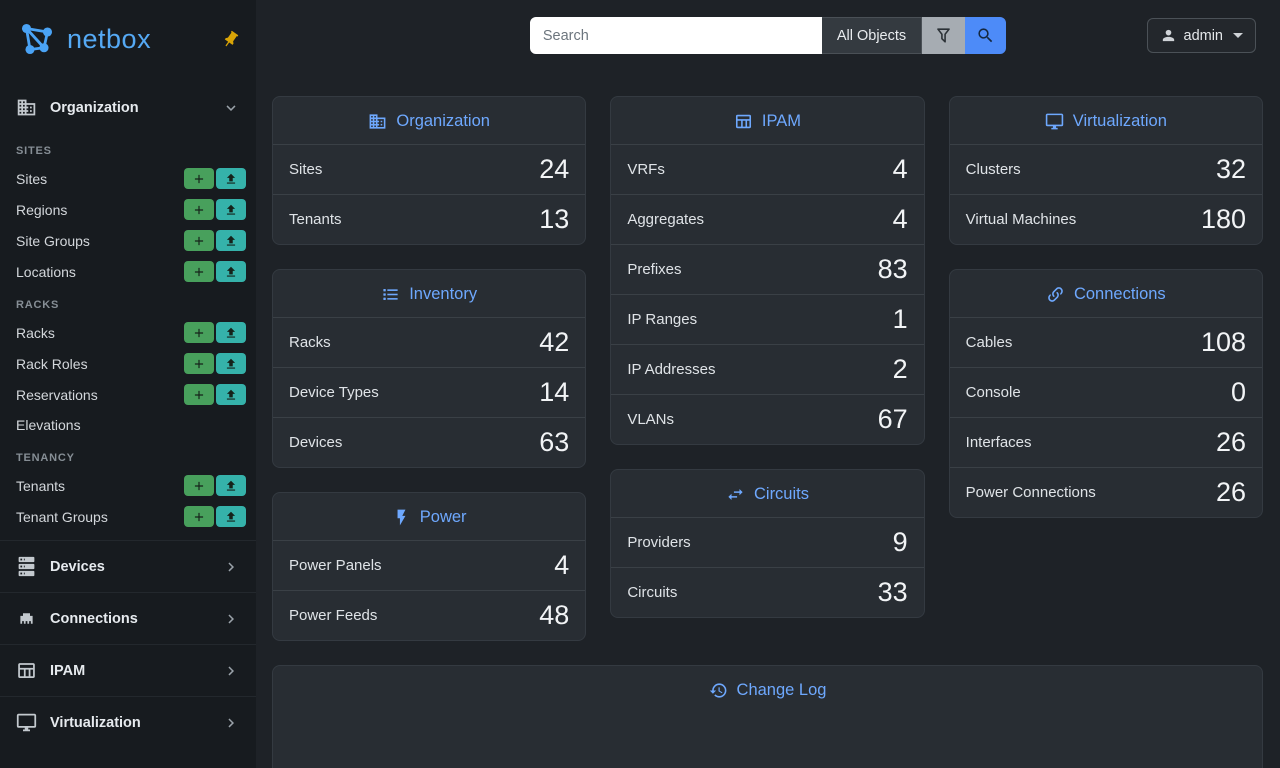 This screenshot has height=768, width=1280. Describe the element at coordinates (666, 219) in the screenshot. I see `stat-link: Aggregates` at that location.